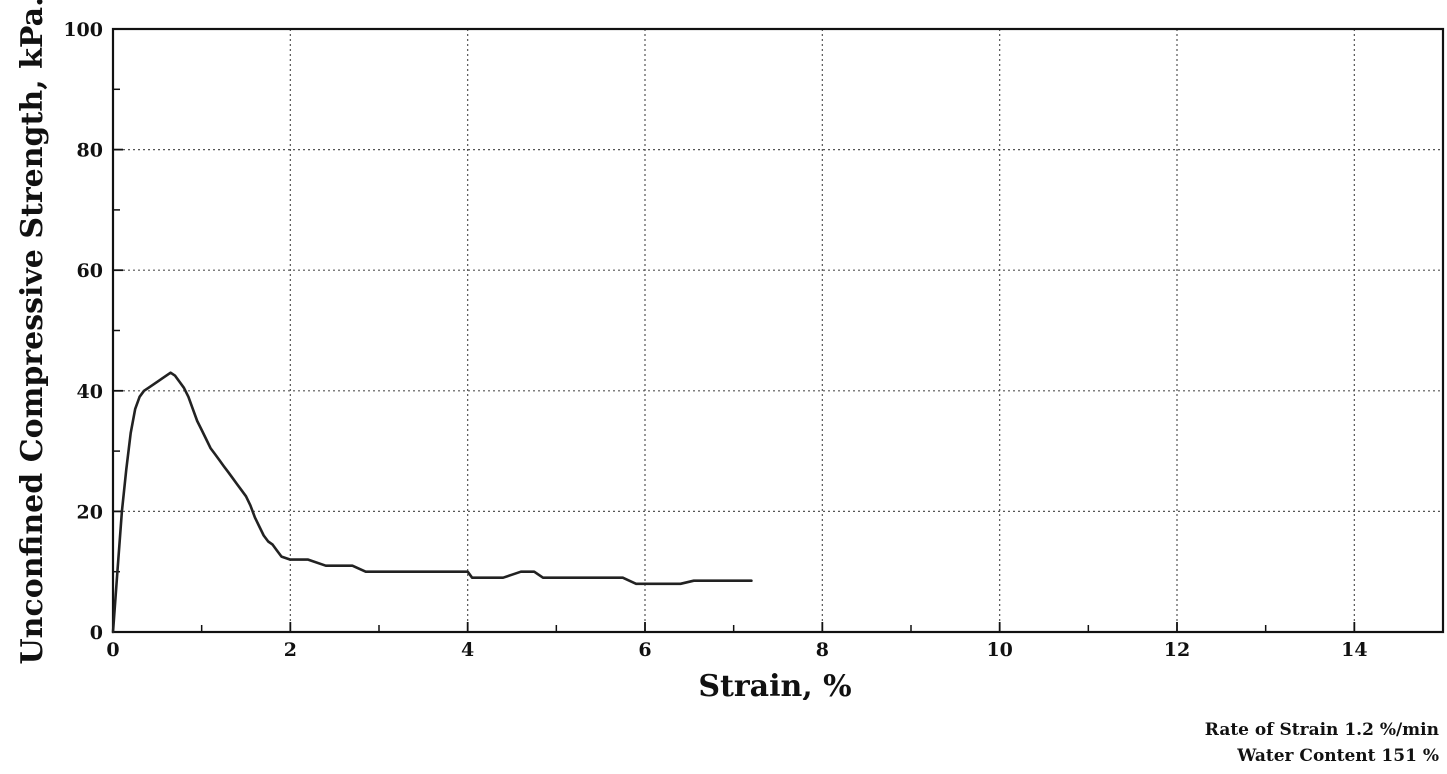  I want to click on y-tick-label: 60, so click(90, 271).